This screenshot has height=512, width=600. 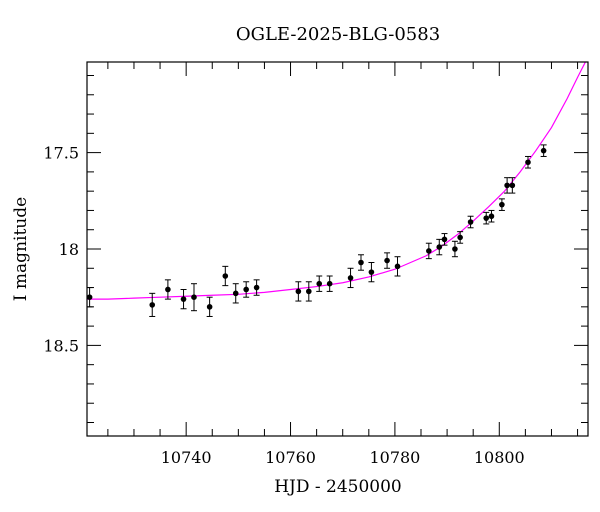 What do you see at coordinates (61, 153) in the screenshot?
I see `y-tick-label: 17.5` at bounding box center [61, 153].